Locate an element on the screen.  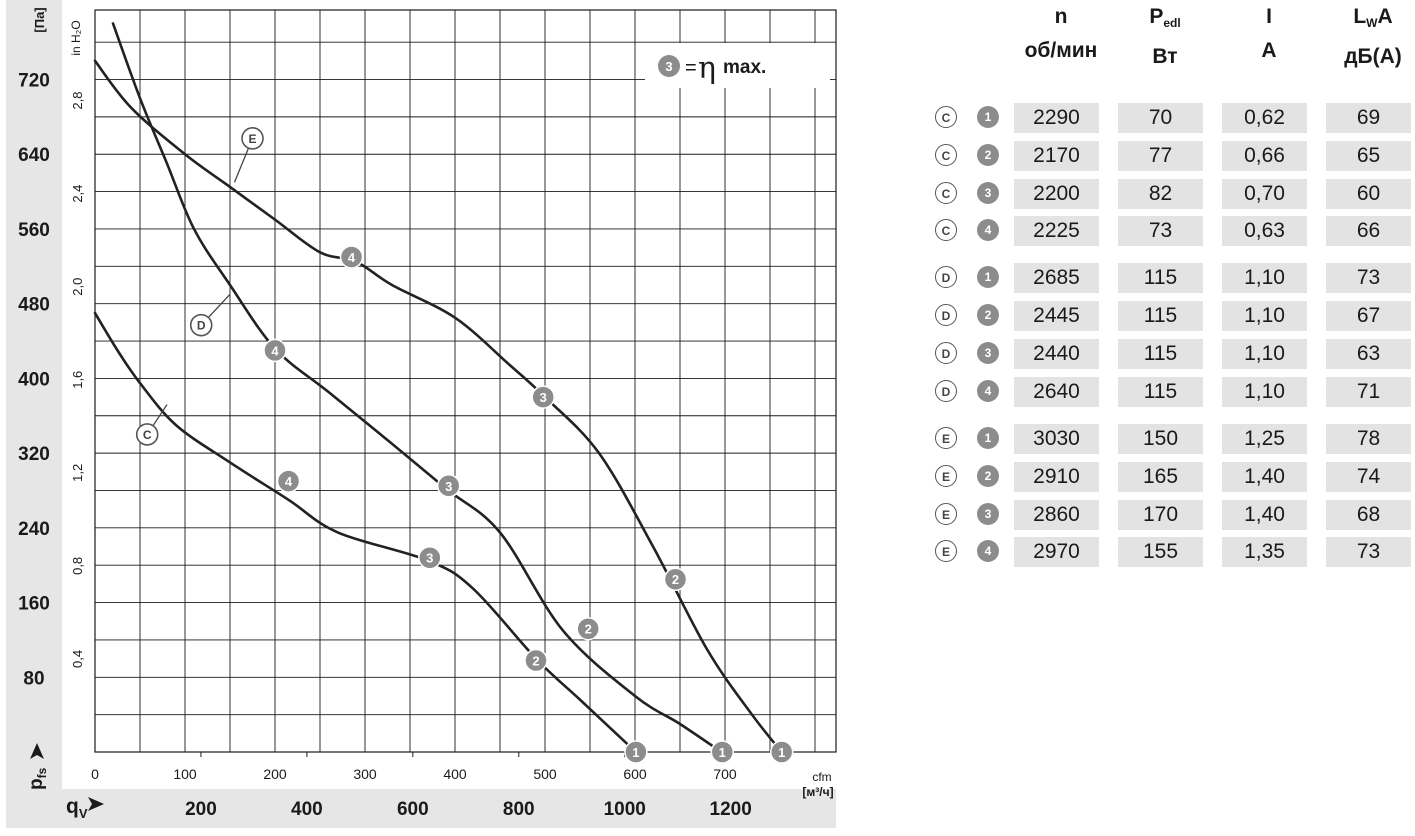
cell-sound-level: 67 is located at coordinates (1368, 316).